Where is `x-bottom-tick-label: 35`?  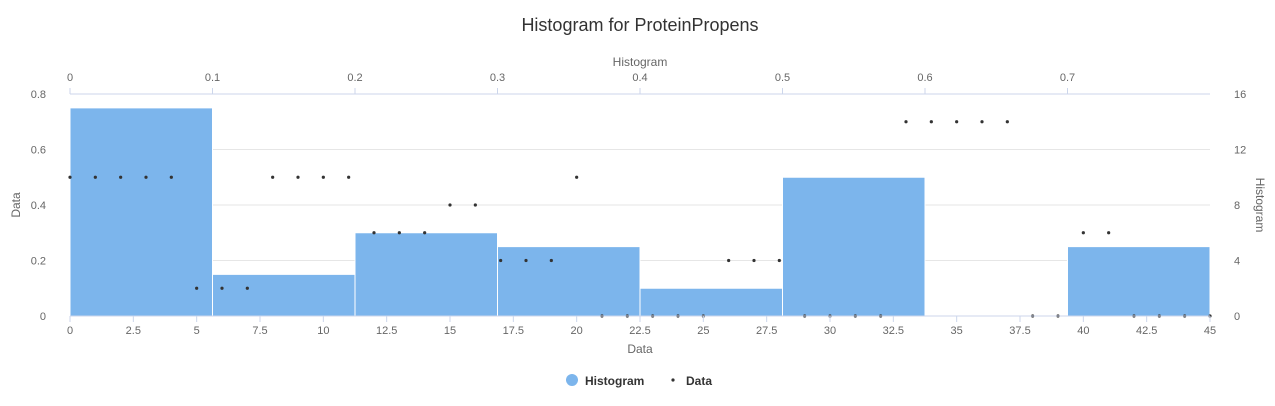 x-bottom-tick-label: 35 is located at coordinates (957, 331).